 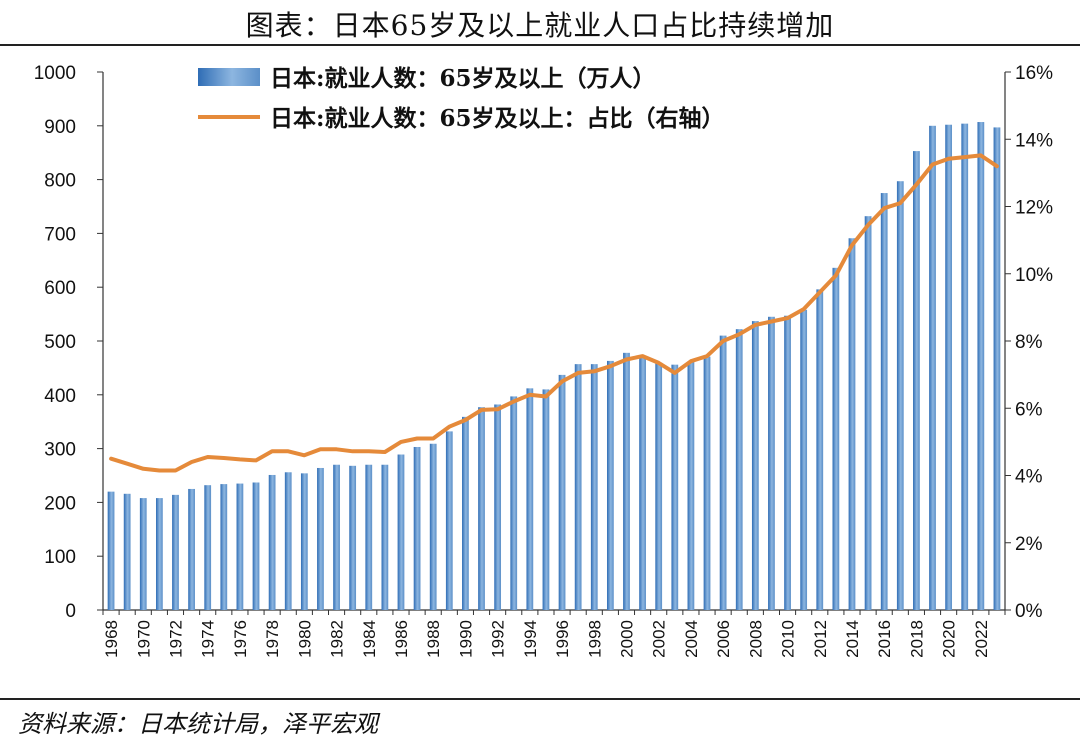 What do you see at coordinates (60, 396) in the screenshot?
I see `y-left-tick-label: 400` at bounding box center [60, 396].